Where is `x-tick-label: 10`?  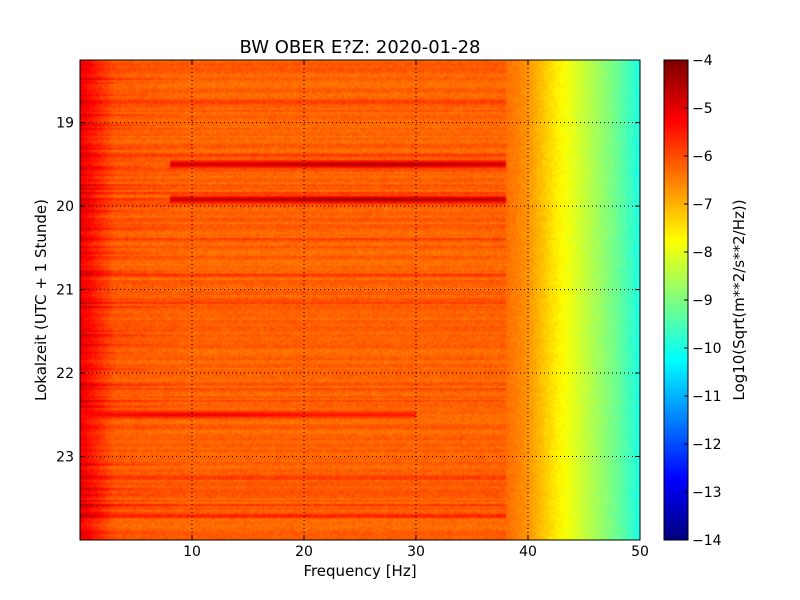 x-tick-label: 10 is located at coordinates (192, 552).